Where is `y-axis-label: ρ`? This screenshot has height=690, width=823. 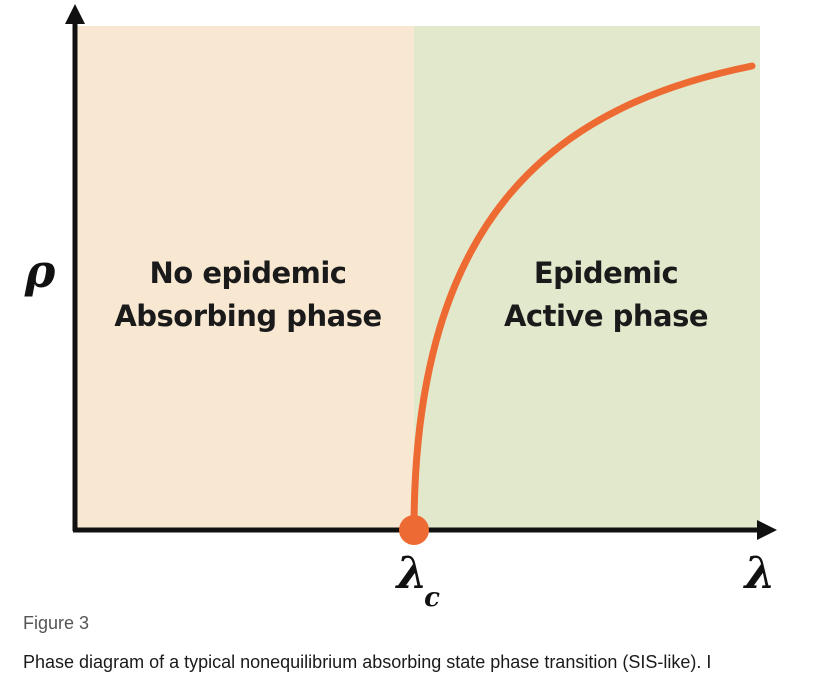
y-axis-label: ρ is located at coordinates (40, 271).